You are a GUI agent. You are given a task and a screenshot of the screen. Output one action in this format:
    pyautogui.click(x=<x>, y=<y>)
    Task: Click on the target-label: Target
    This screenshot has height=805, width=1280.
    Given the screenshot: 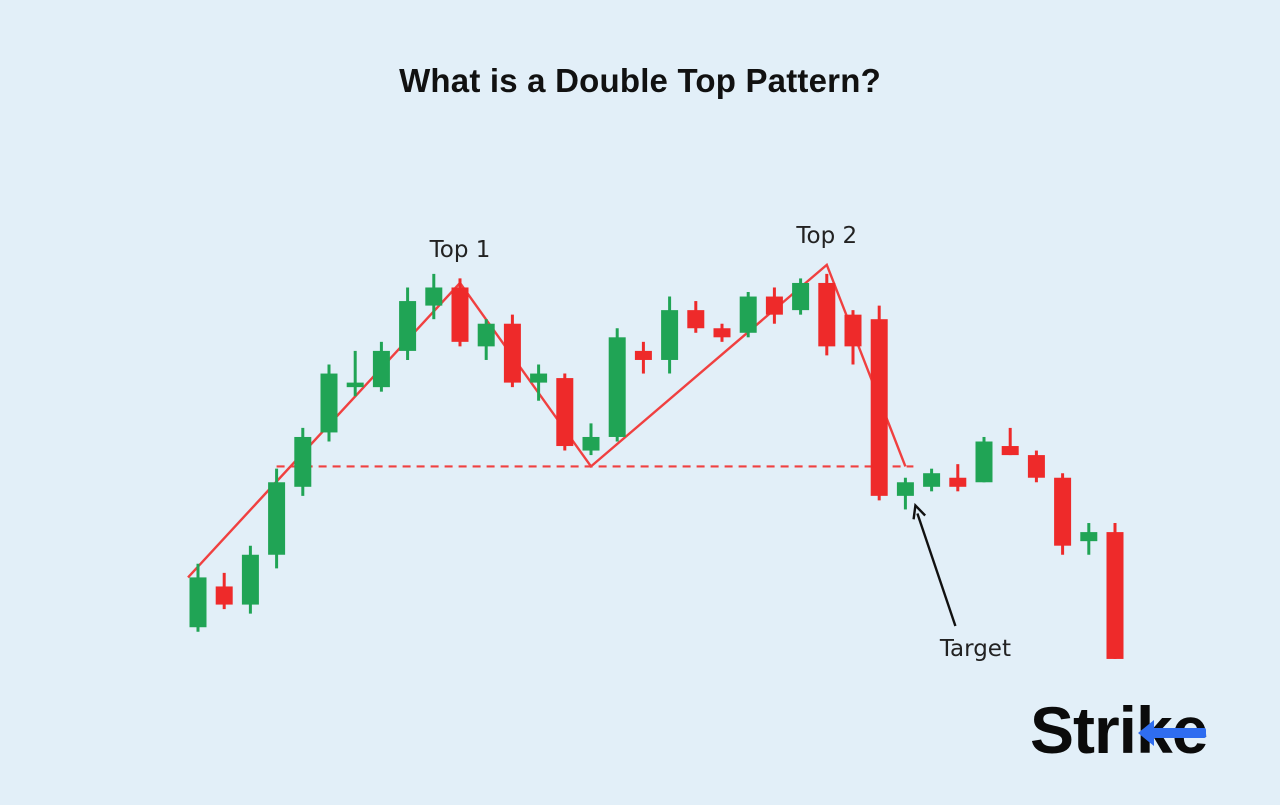 What is the action you would take?
    pyautogui.click(x=975, y=649)
    